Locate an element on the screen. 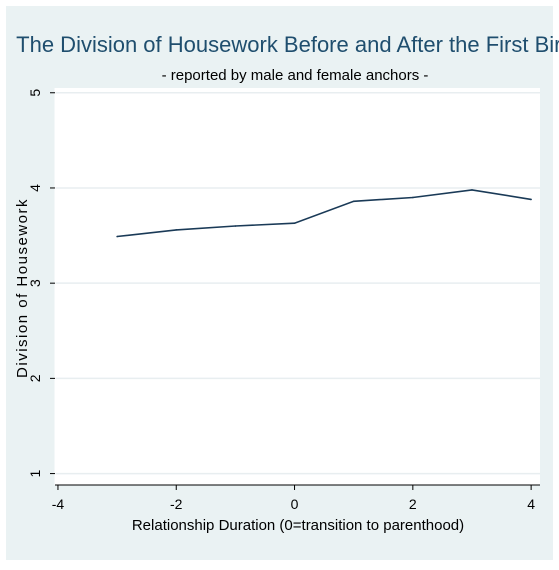 The height and width of the screenshot is (570, 559). data-points is located at coordinates (324, 213).